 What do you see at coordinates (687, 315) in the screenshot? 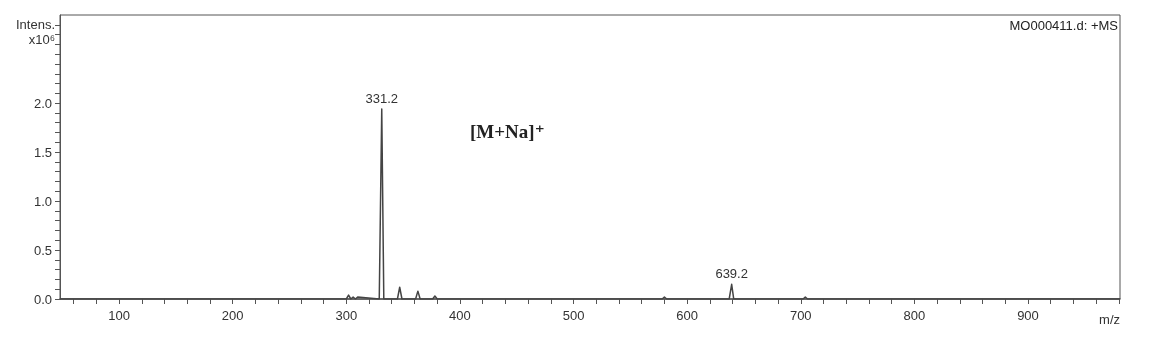
I see `x-tick-label: 600` at bounding box center [687, 315].